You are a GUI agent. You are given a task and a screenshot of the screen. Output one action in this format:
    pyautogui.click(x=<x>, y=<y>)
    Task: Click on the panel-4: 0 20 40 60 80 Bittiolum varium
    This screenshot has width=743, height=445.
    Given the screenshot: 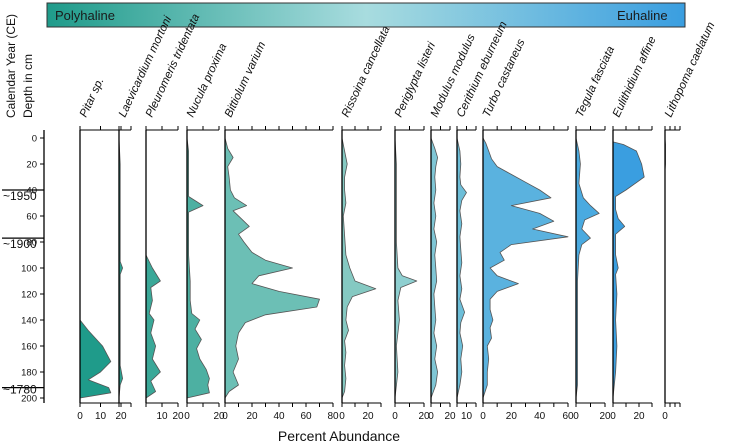 What is the action you would take?
    pyautogui.click(x=280, y=231)
    